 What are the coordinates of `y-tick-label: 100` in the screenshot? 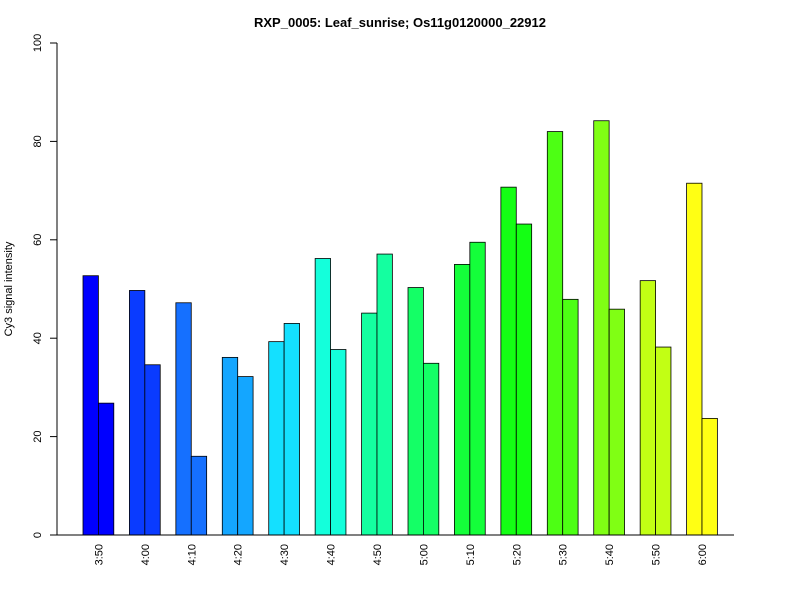 It's located at (38, 43).